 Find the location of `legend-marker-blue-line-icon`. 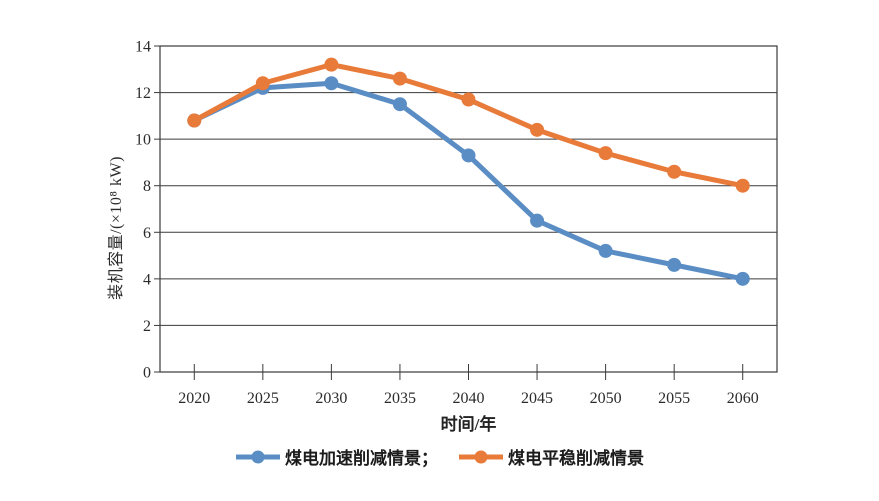

legend-marker-blue-line-icon is located at coordinates (258, 456).